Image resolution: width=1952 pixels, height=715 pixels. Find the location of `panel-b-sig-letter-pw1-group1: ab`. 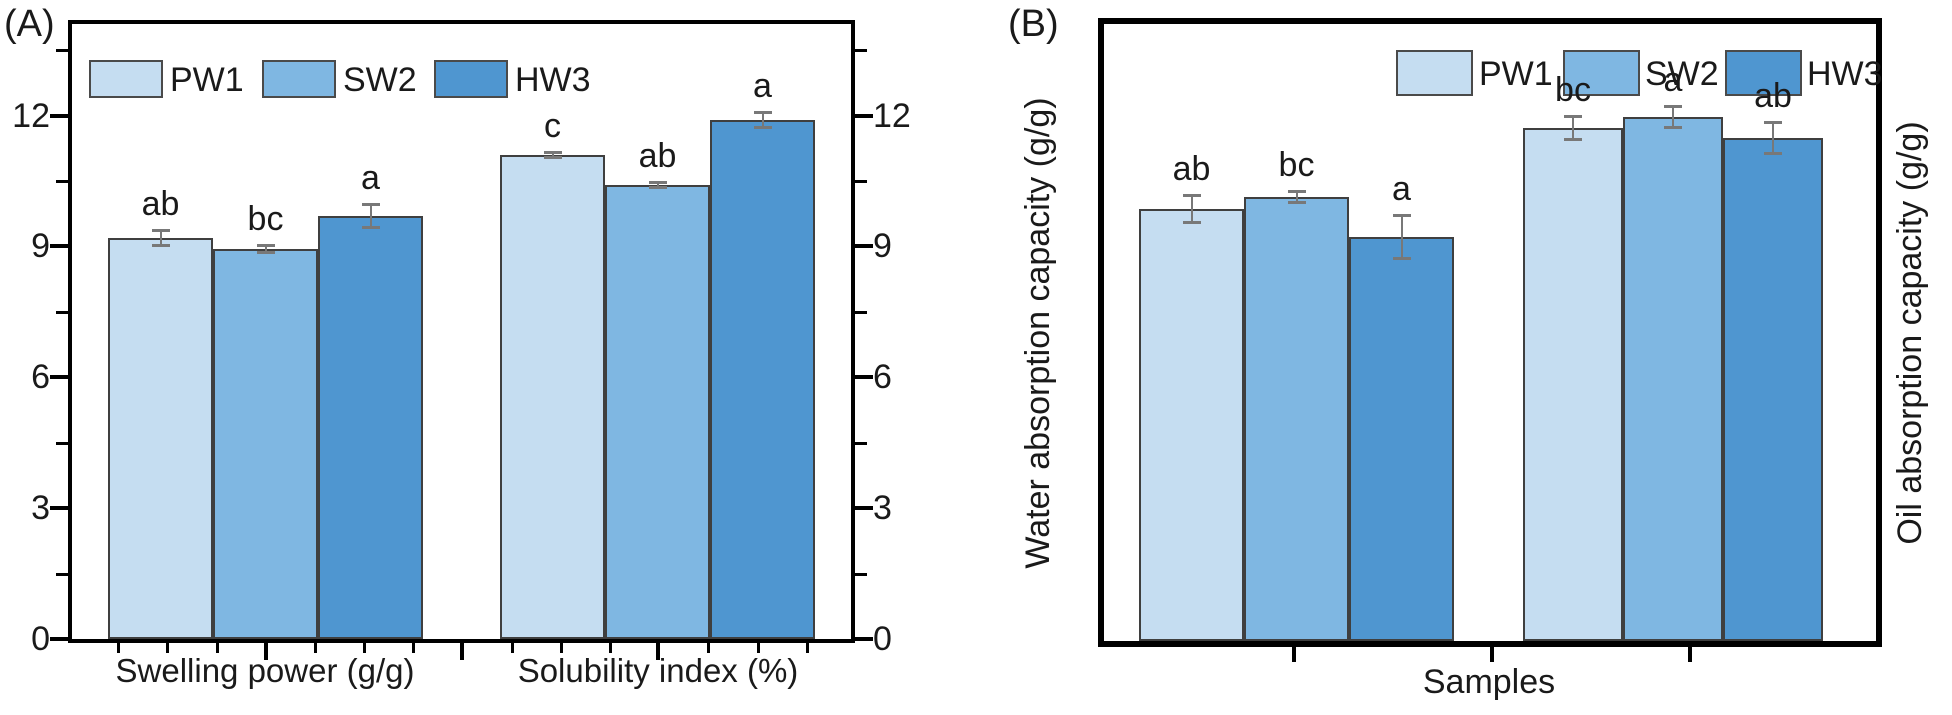

panel-b-sig-letter-pw1-group1: ab is located at coordinates (1191, 169).